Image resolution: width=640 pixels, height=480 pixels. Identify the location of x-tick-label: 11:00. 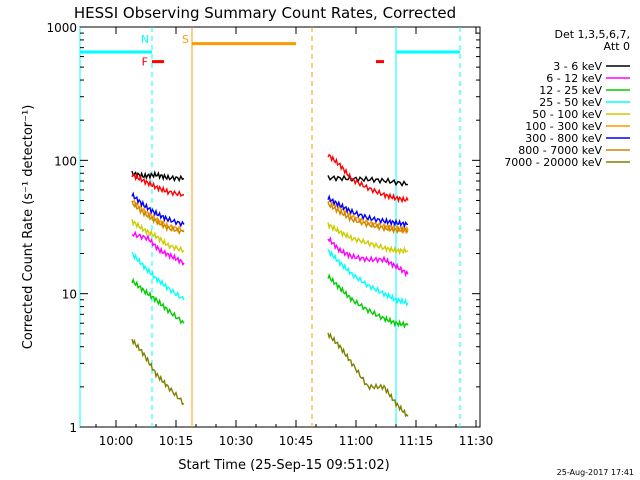
(356, 441).